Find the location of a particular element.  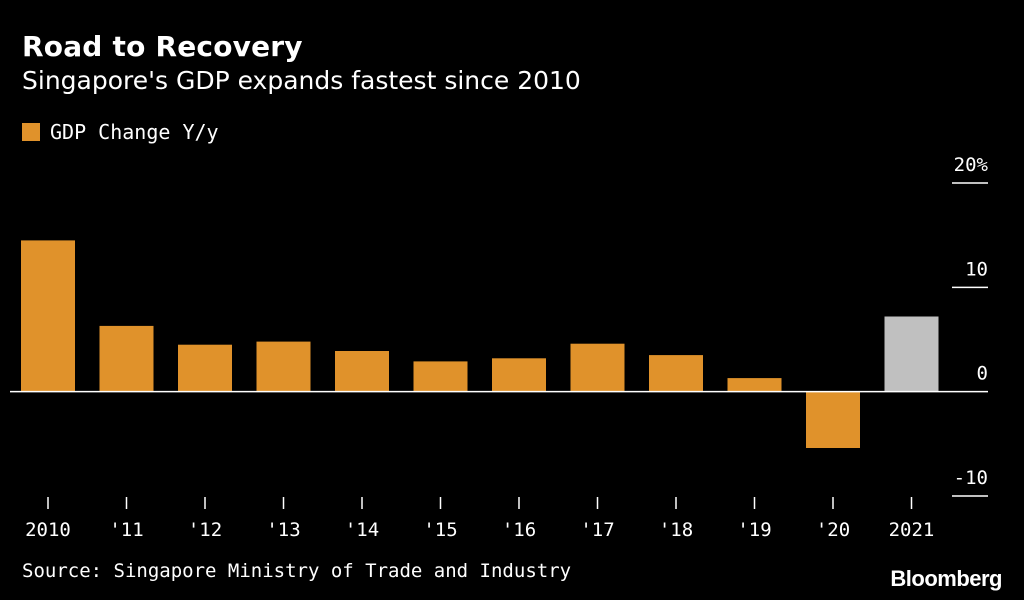

x-tick-label: '16 is located at coordinates (519, 530).